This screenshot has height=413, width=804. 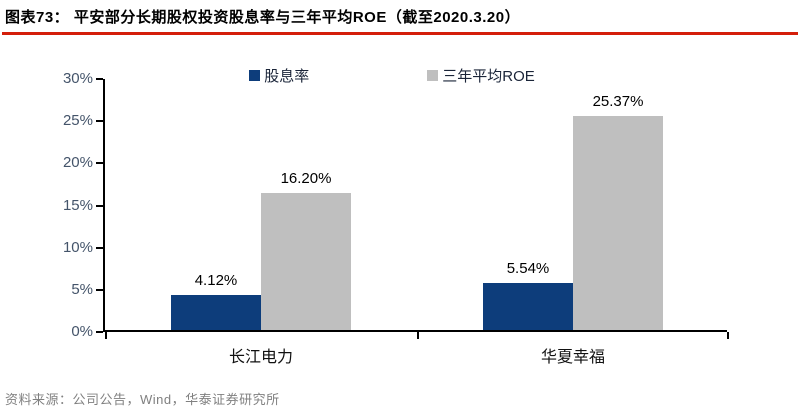 I want to click on legend-item: 股息率, so click(x=279, y=75).